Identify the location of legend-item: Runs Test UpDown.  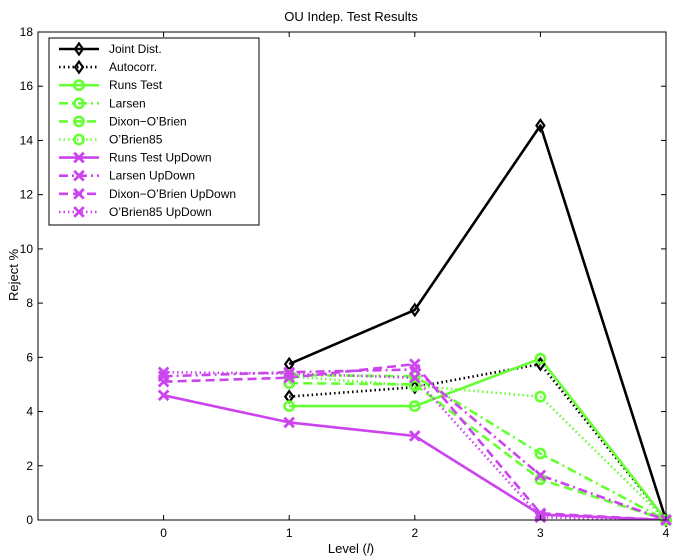
(135, 158).